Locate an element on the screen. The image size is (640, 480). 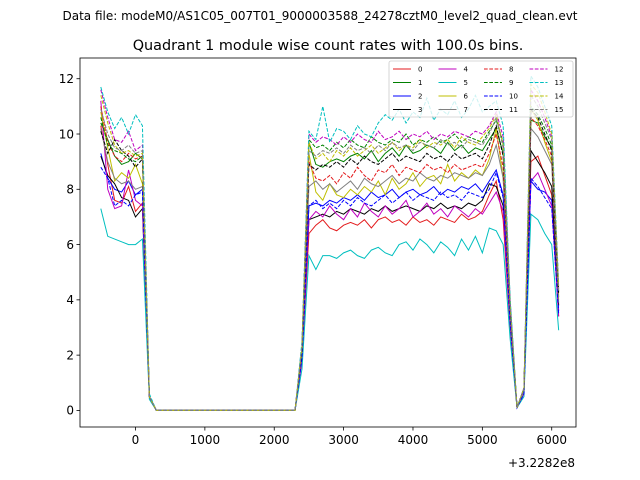
y-tick-label: 2 is located at coordinates (70, 355).